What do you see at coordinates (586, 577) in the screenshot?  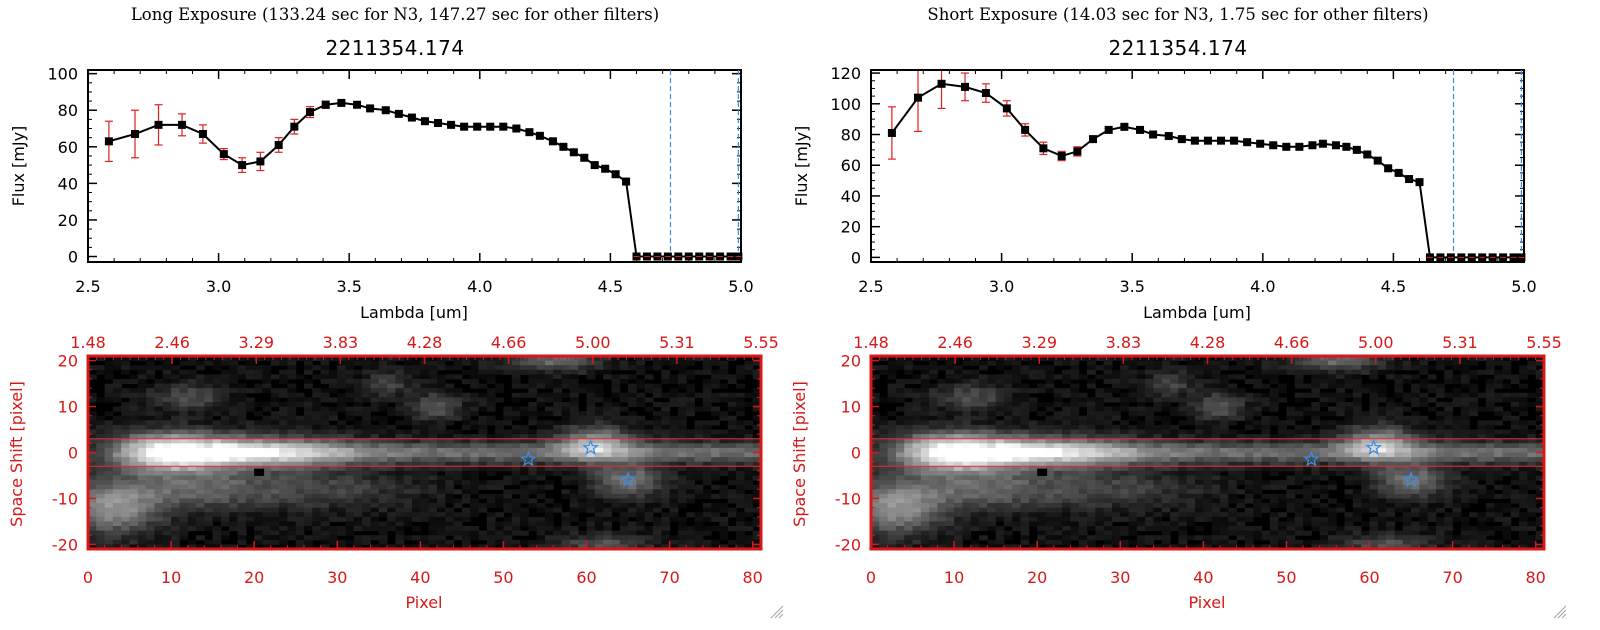 I see `long-xtick-label: 60` at bounding box center [586, 577].